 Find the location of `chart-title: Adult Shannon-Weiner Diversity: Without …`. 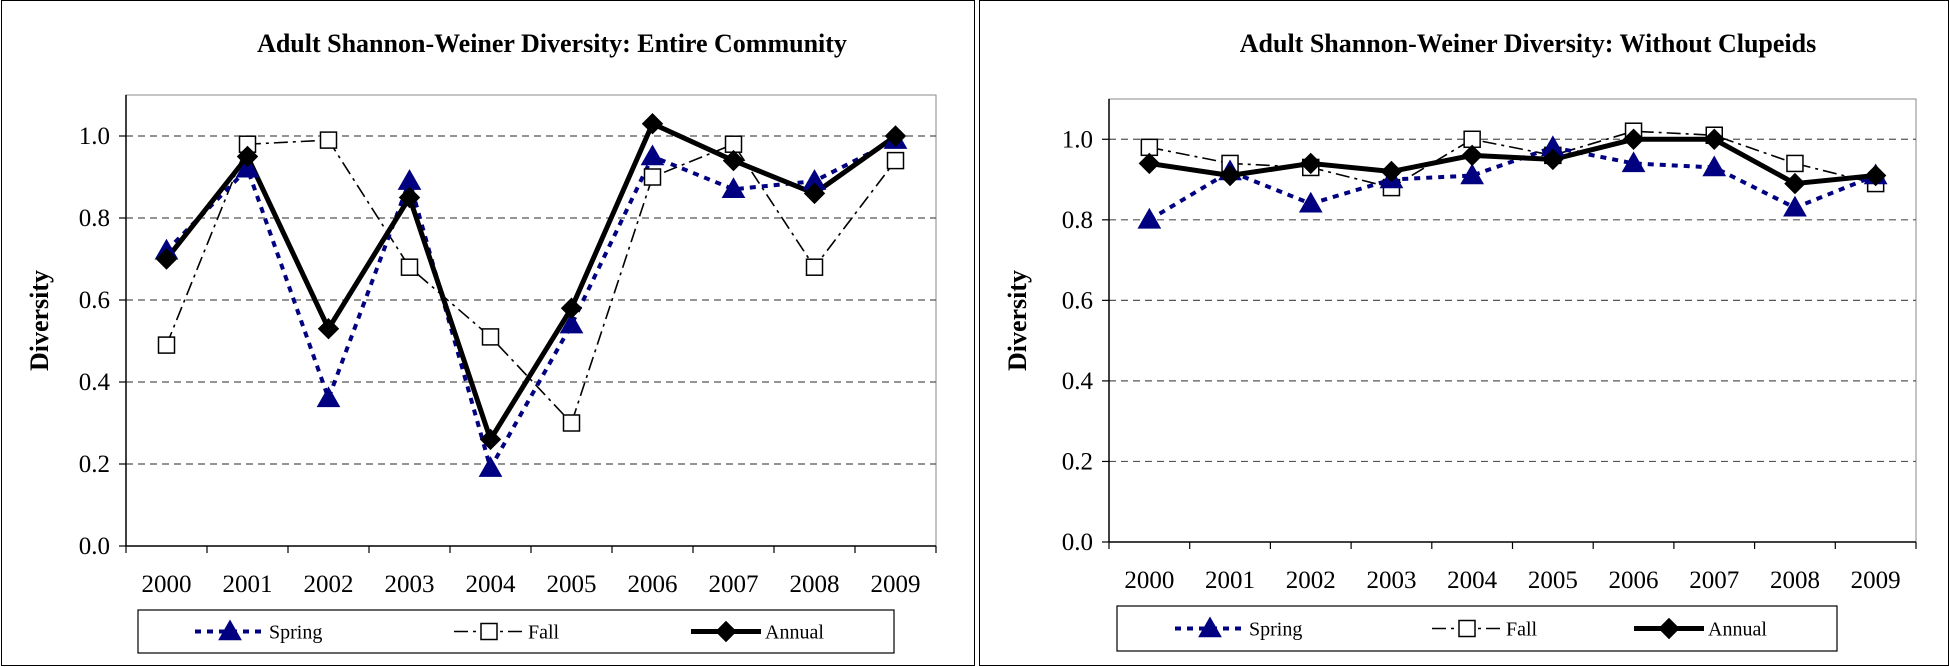

chart-title: Adult Shannon-Weiner Diversity: Without … is located at coordinates (1528, 43).